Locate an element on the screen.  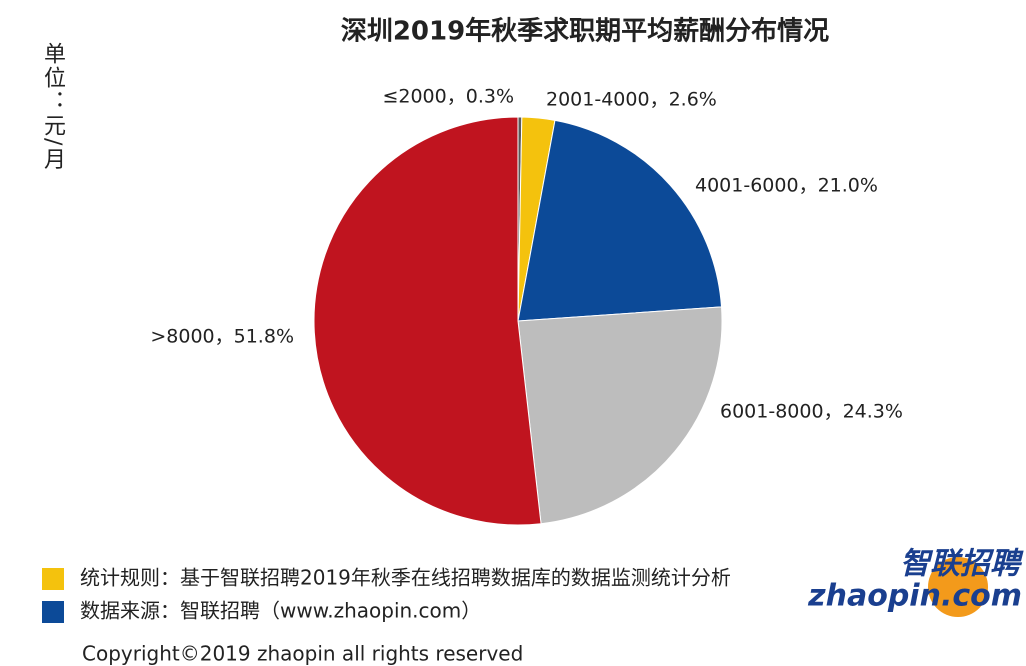
slice-label: 2001-4000，2.6% is located at coordinates (631, 100).